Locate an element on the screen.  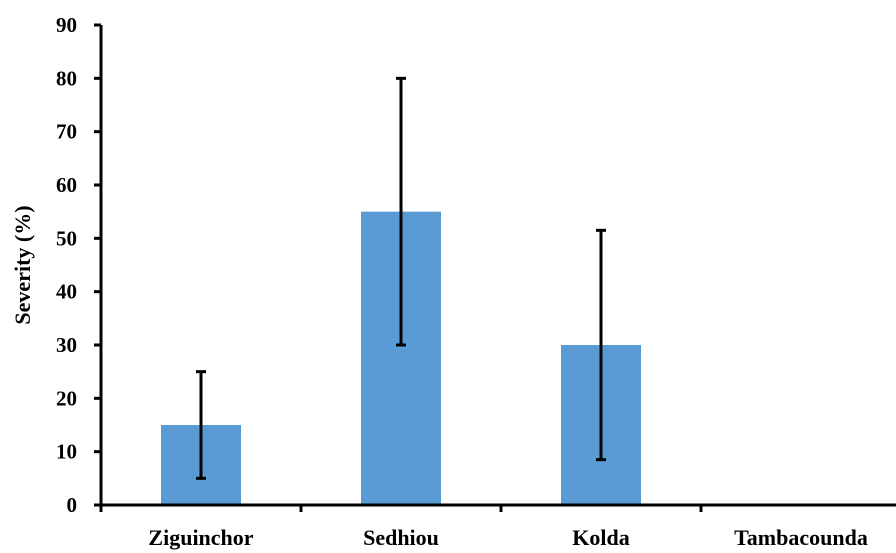
y-tick-label-80: 80 is located at coordinates (66, 78).